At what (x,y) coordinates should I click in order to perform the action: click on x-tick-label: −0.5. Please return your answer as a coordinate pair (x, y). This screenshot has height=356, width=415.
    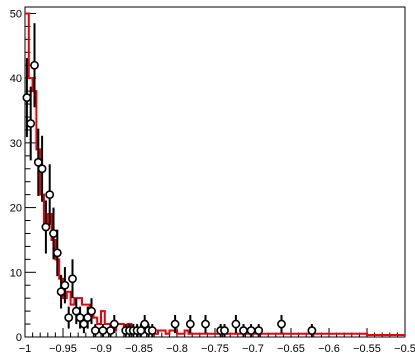
    Looking at the image, I should click on (404, 349).